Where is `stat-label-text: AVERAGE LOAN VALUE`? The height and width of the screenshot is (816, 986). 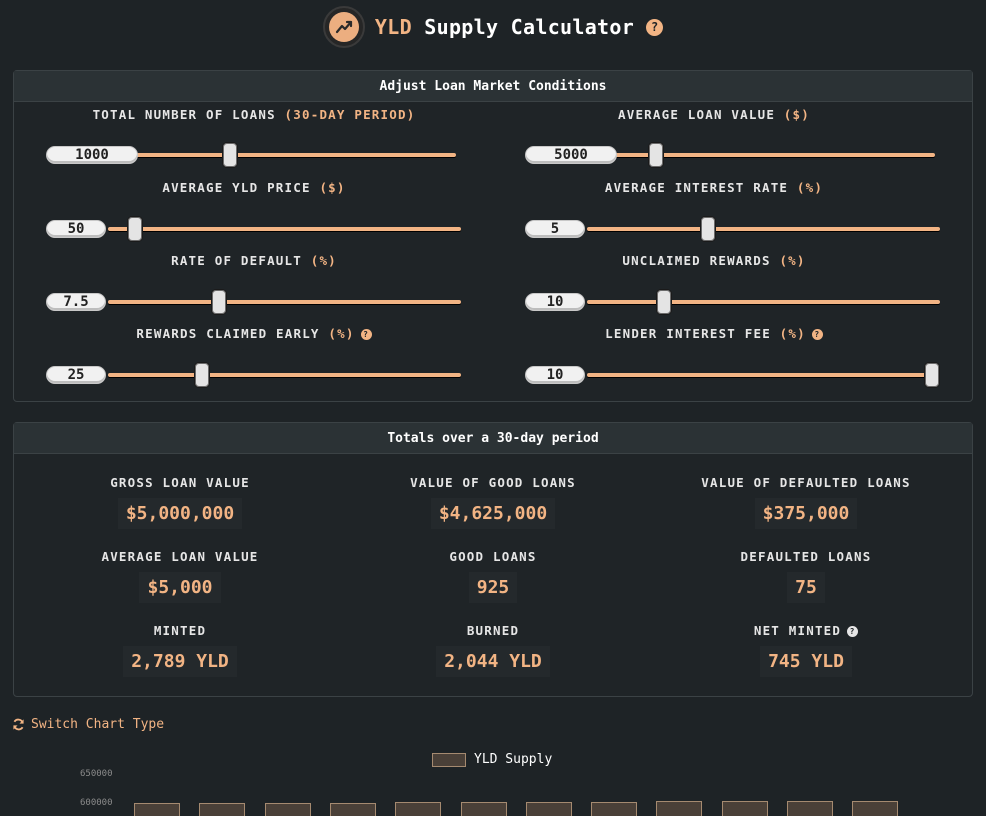
stat-label-text: AVERAGE LOAN VALUE is located at coordinates (180, 556).